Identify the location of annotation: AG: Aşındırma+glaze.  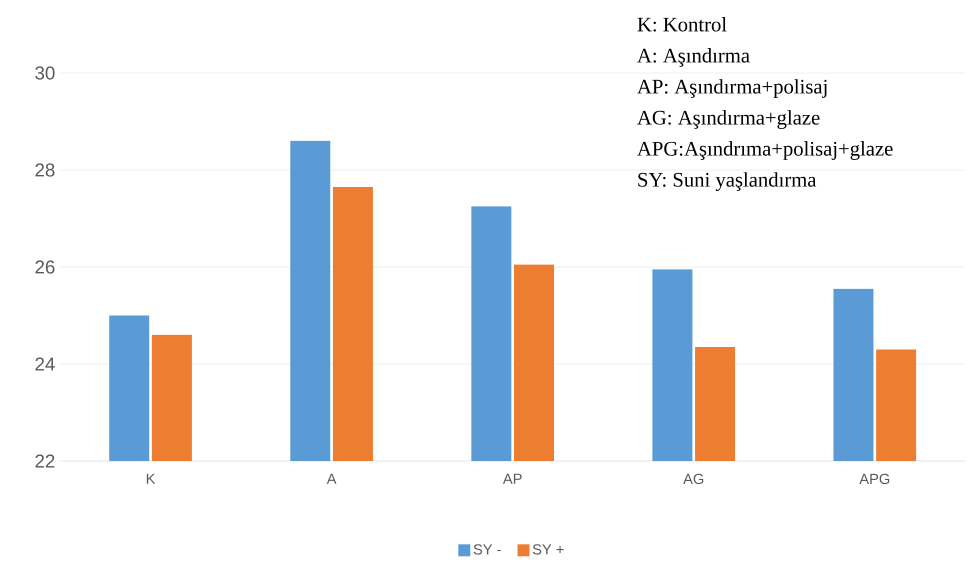
(728, 119).